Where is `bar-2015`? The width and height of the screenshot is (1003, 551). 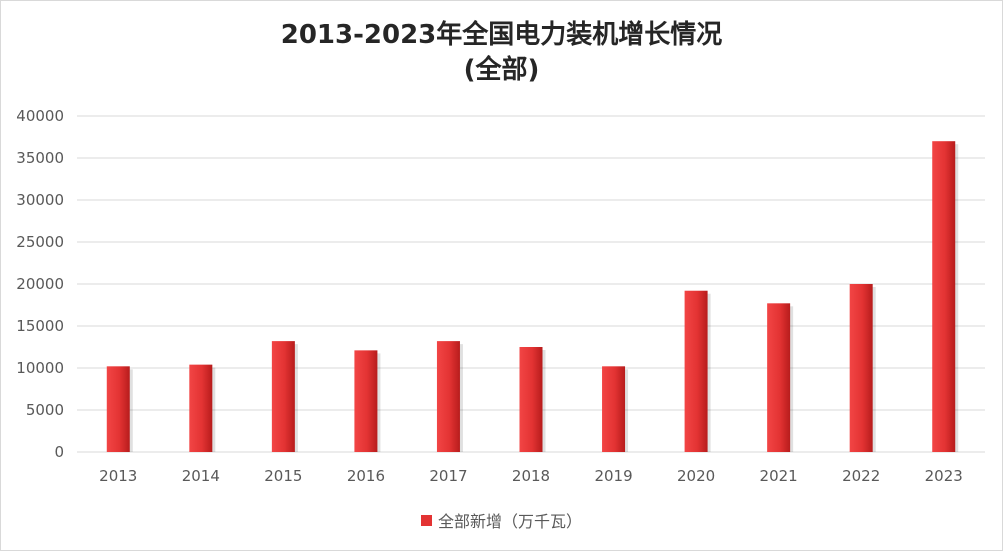 bar-2015 is located at coordinates (283, 396).